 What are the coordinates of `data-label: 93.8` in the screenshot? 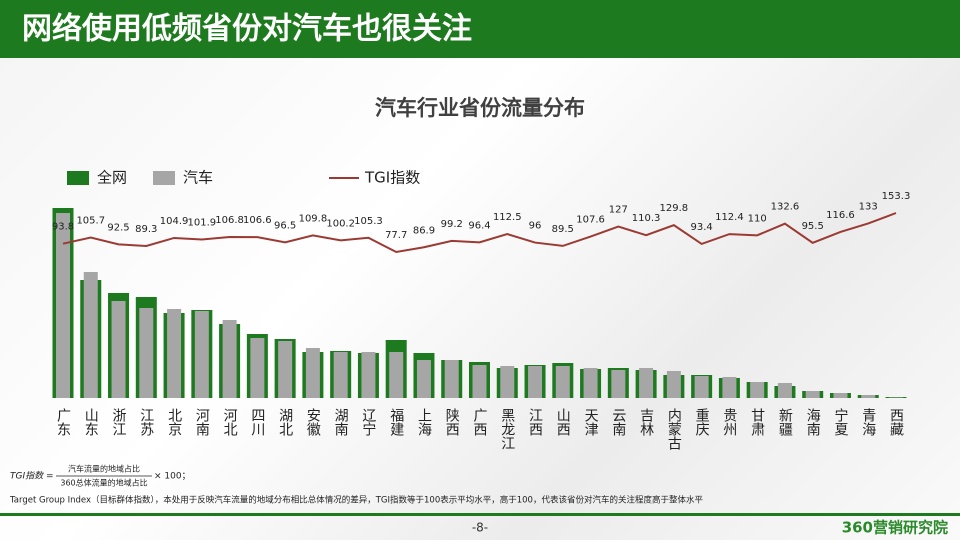 It's located at (63, 227).